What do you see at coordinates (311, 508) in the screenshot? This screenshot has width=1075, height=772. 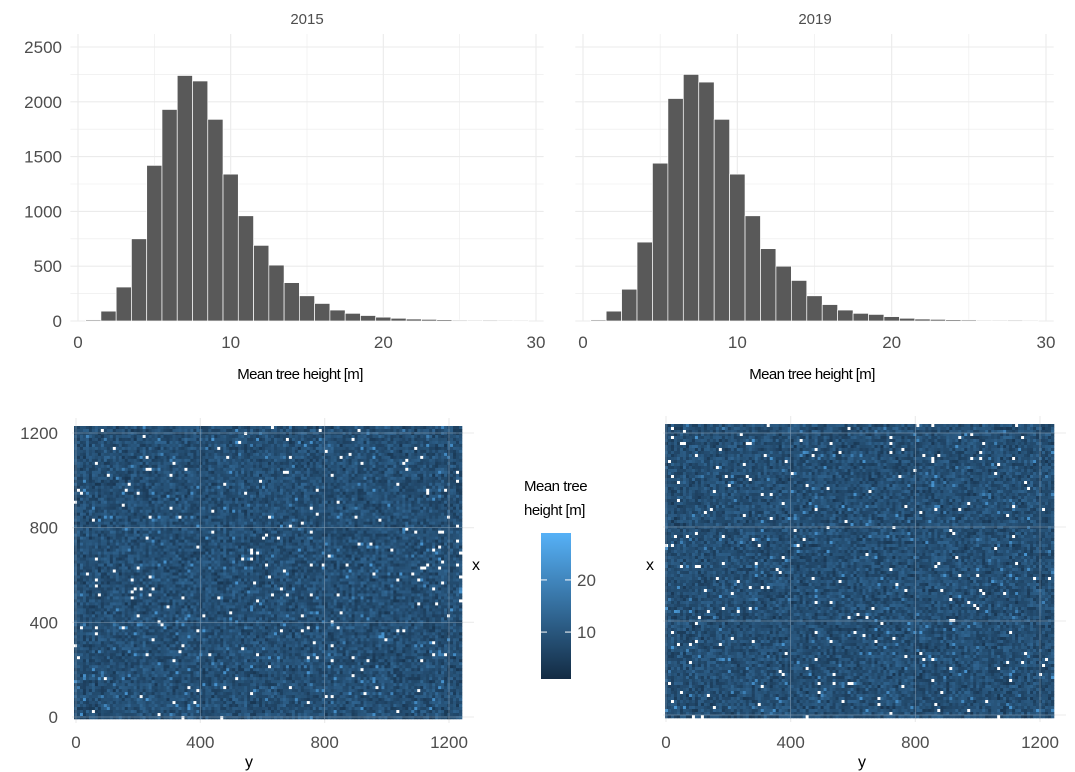 I see `heatmap-cell-empty` at bounding box center [311, 508].